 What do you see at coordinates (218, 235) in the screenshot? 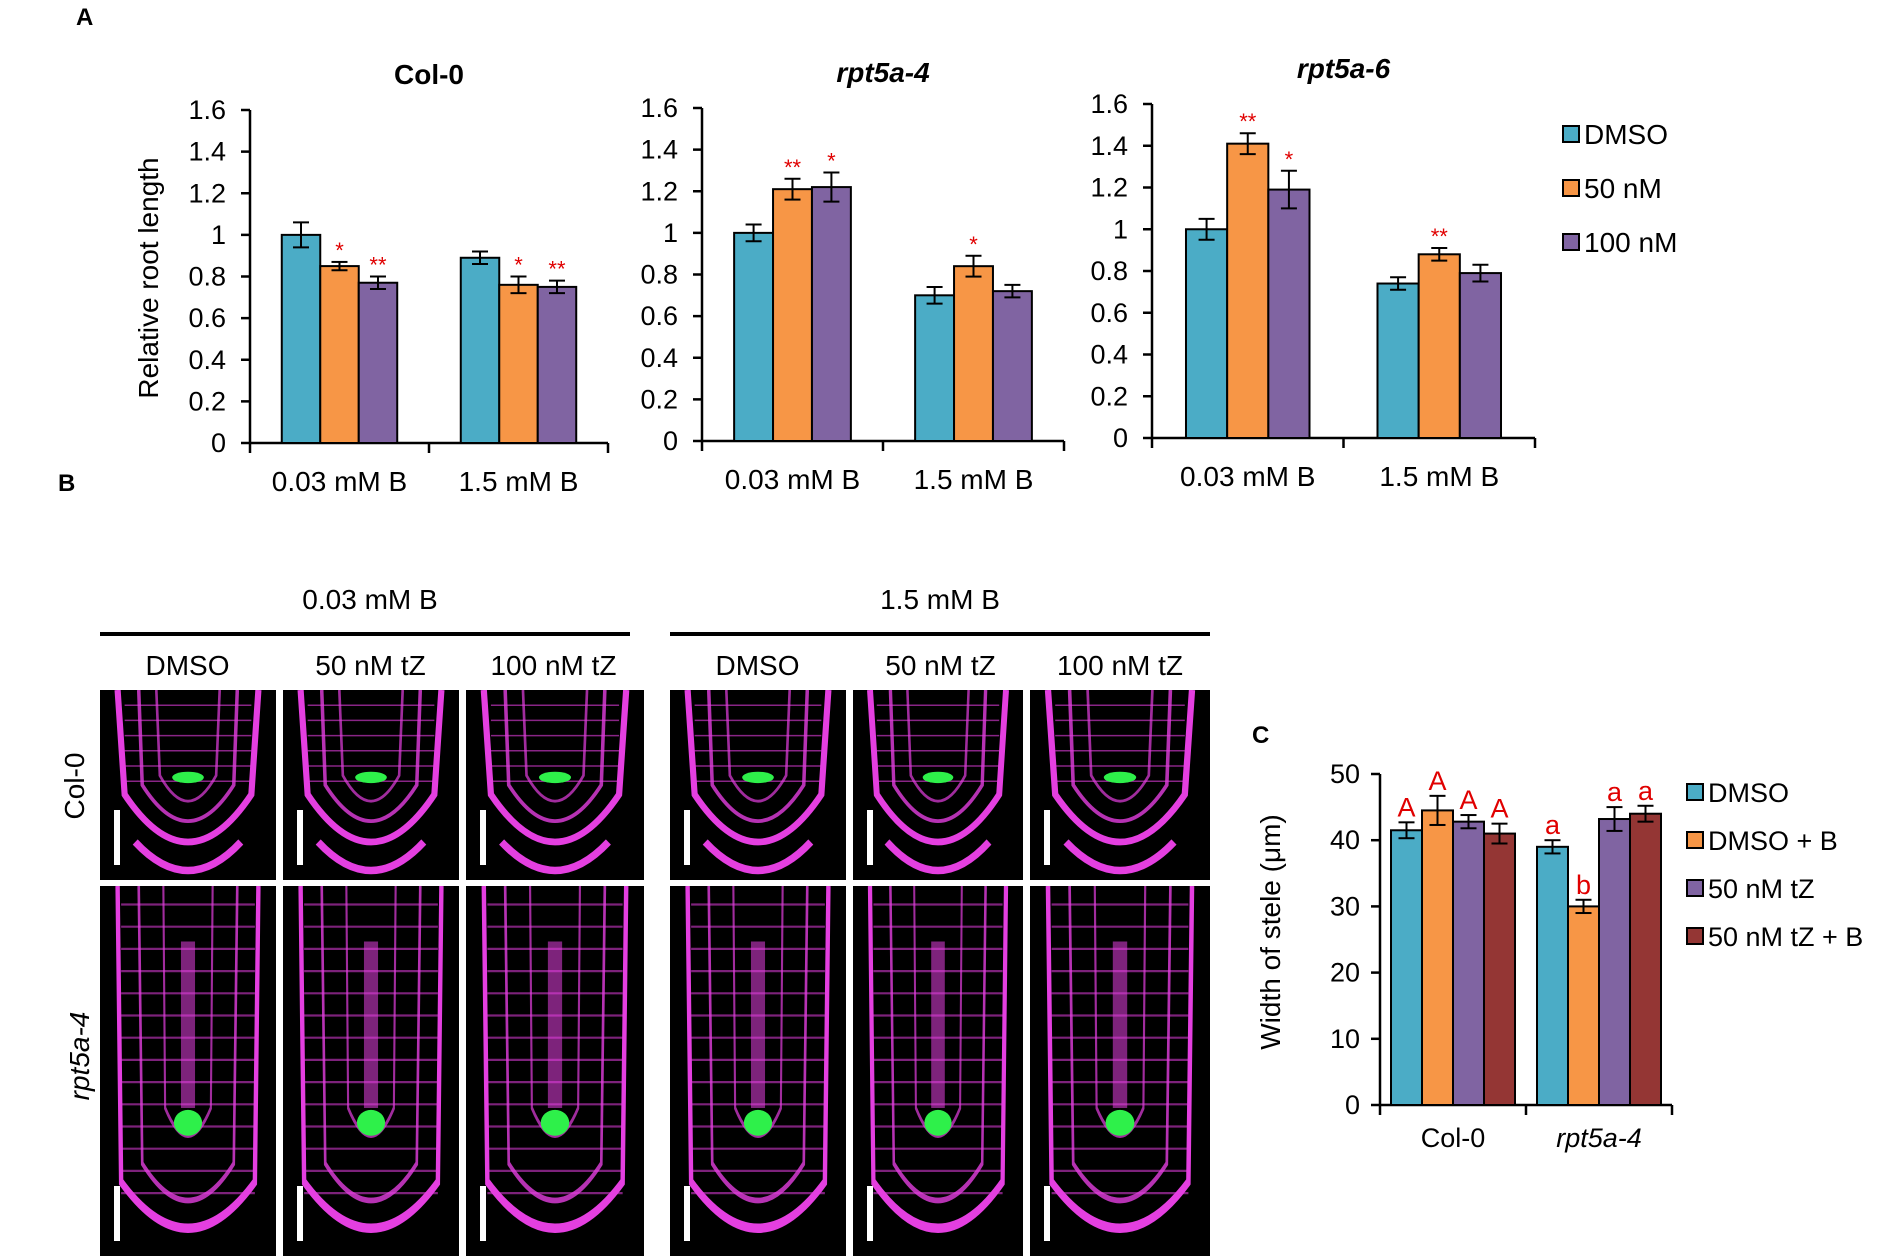
I see `y-tick-label: 1` at bounding box center [218, 235].